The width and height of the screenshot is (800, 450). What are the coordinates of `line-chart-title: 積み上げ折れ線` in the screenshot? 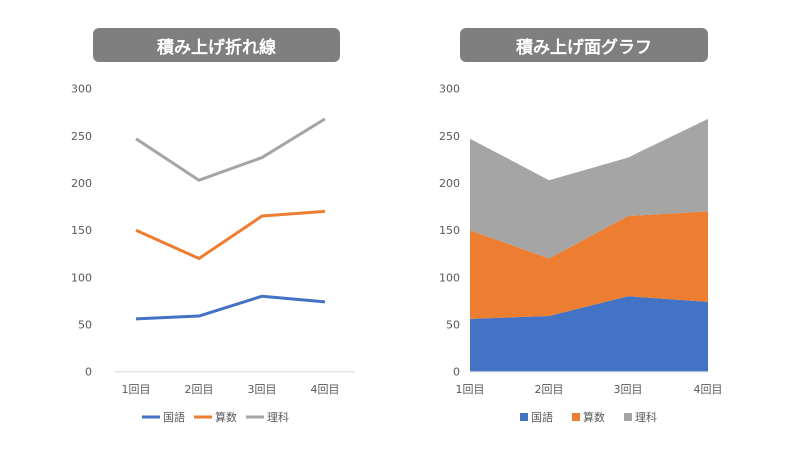 It's located at (216, 45).